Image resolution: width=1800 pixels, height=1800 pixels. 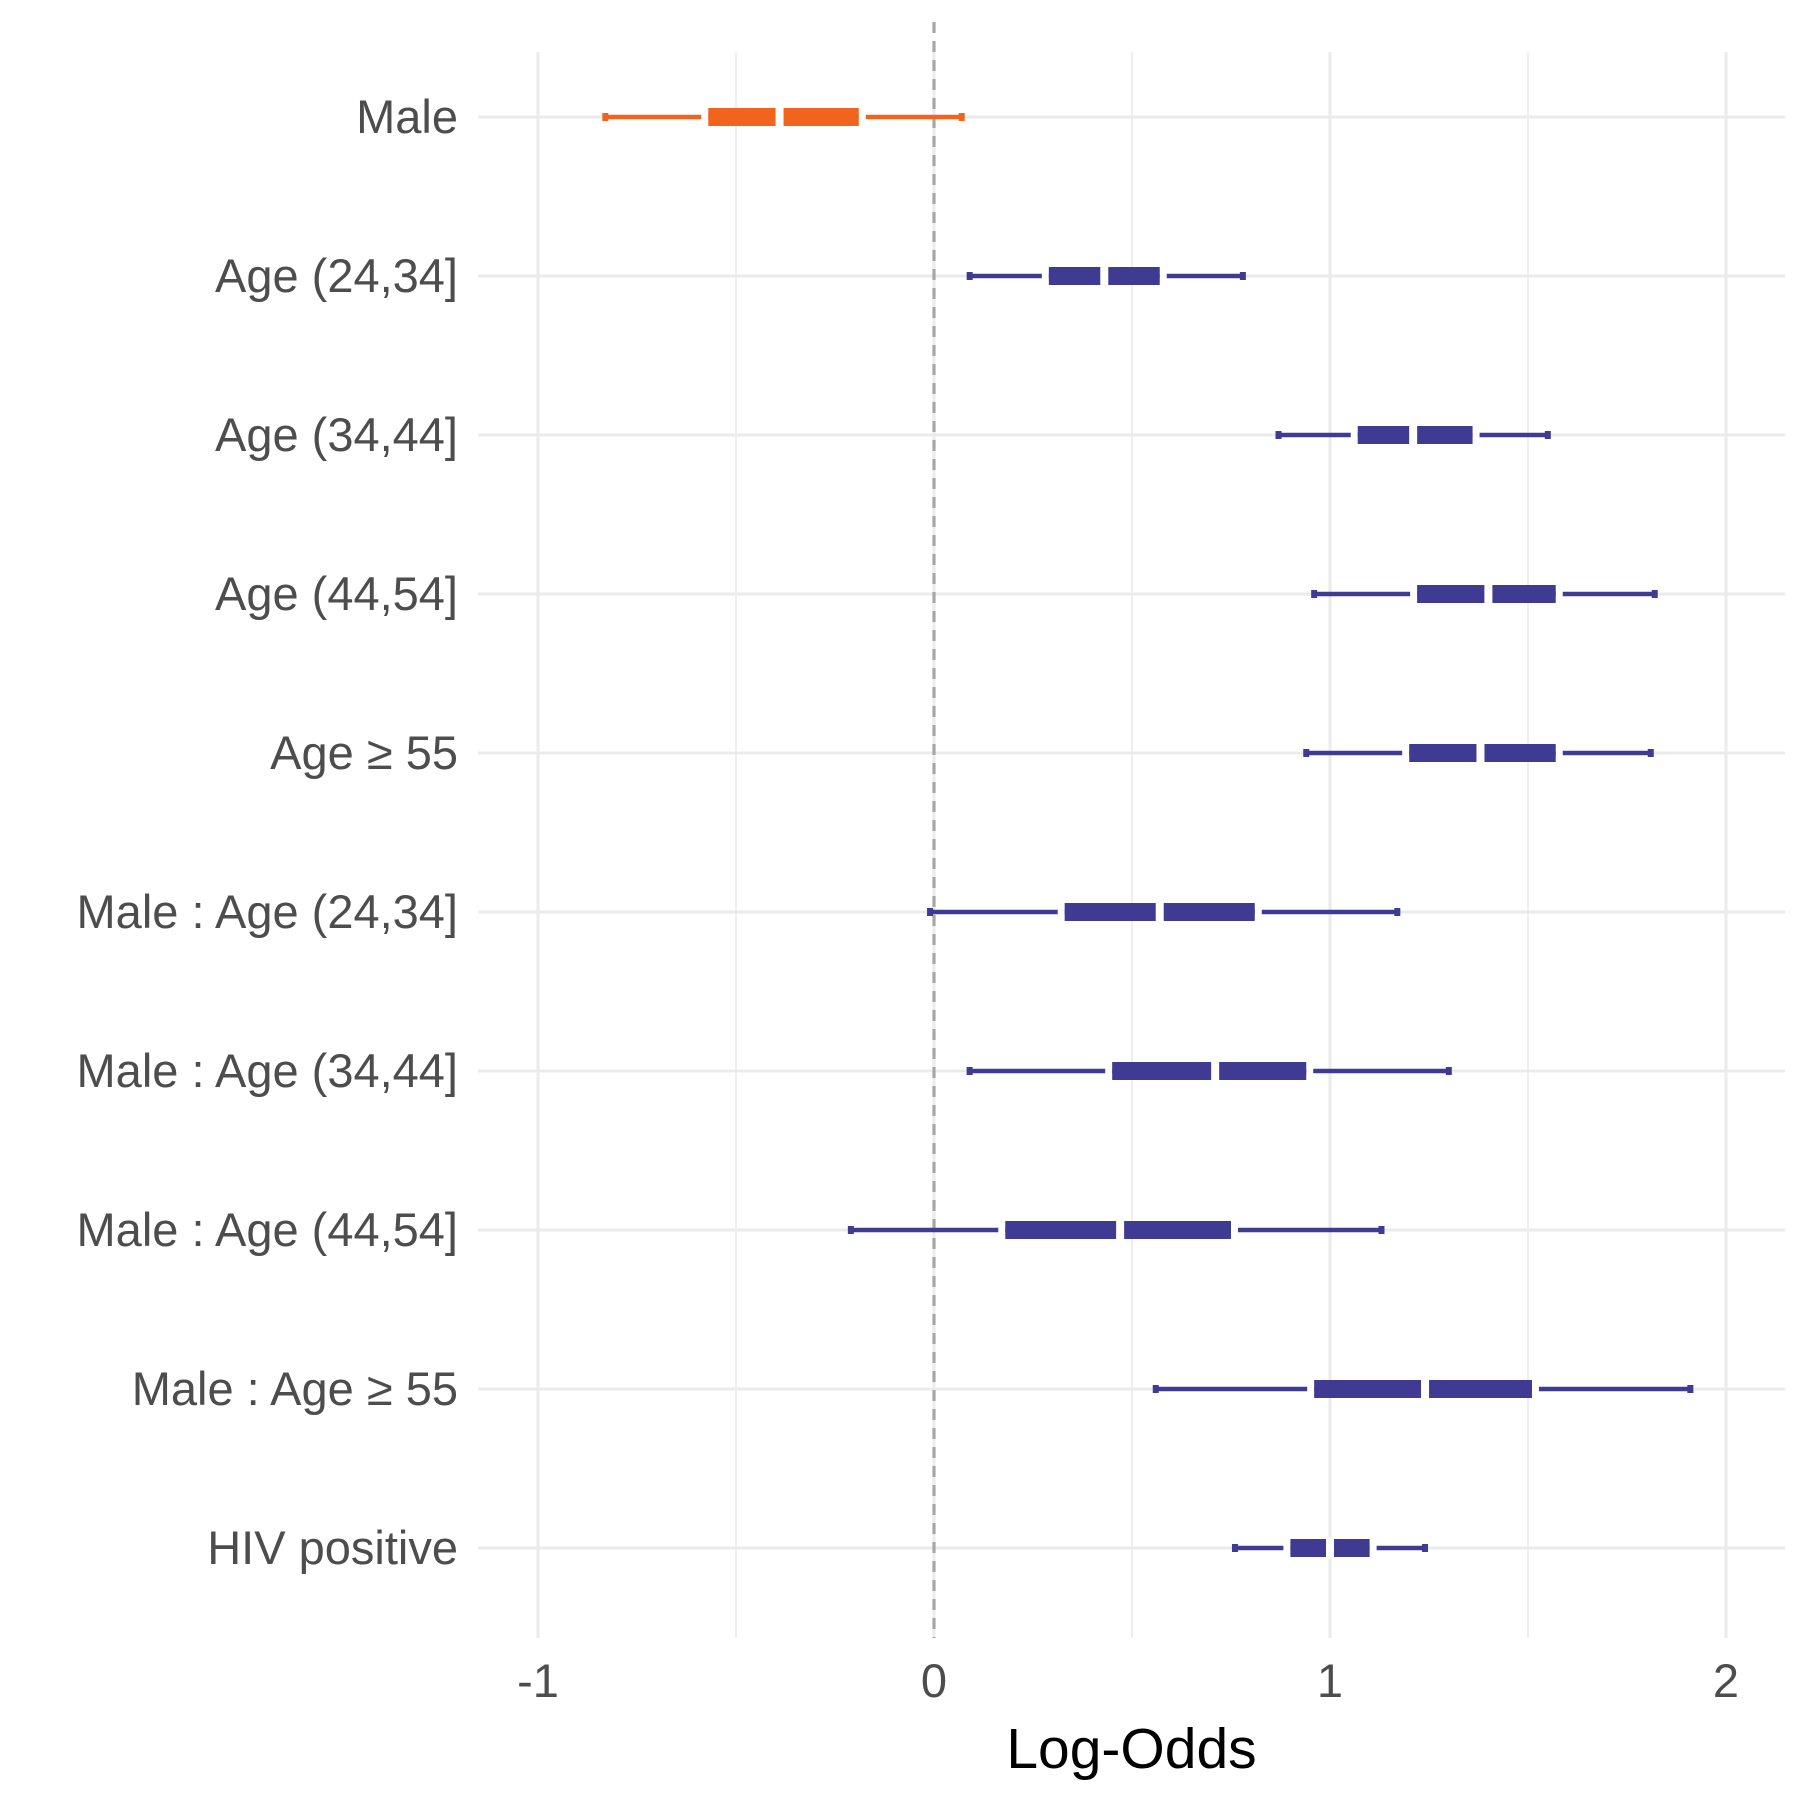 I want to click on y-tick-label: Age (44,54], so click(x=336, y=593).